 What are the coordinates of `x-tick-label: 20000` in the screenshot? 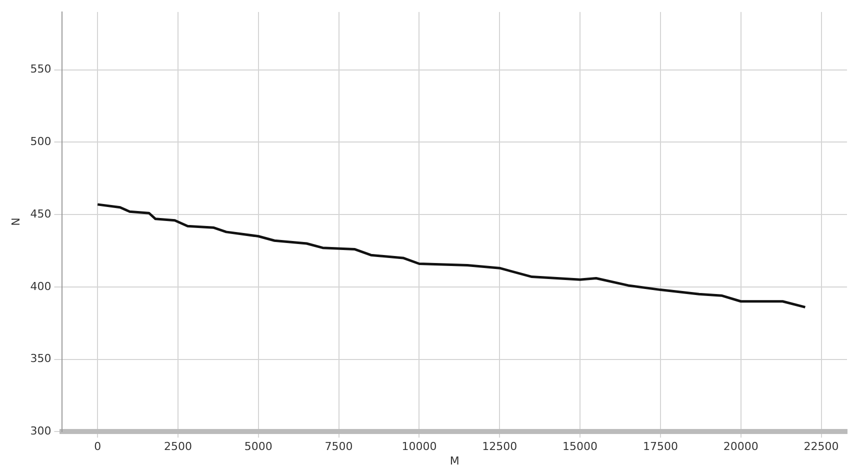 It's located at (740, 447).